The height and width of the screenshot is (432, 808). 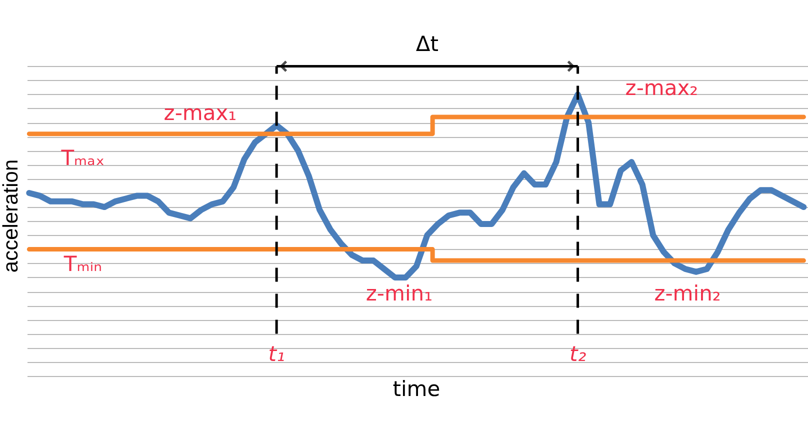 I want to click on annotation: t₂, so click(x=578, y=354).